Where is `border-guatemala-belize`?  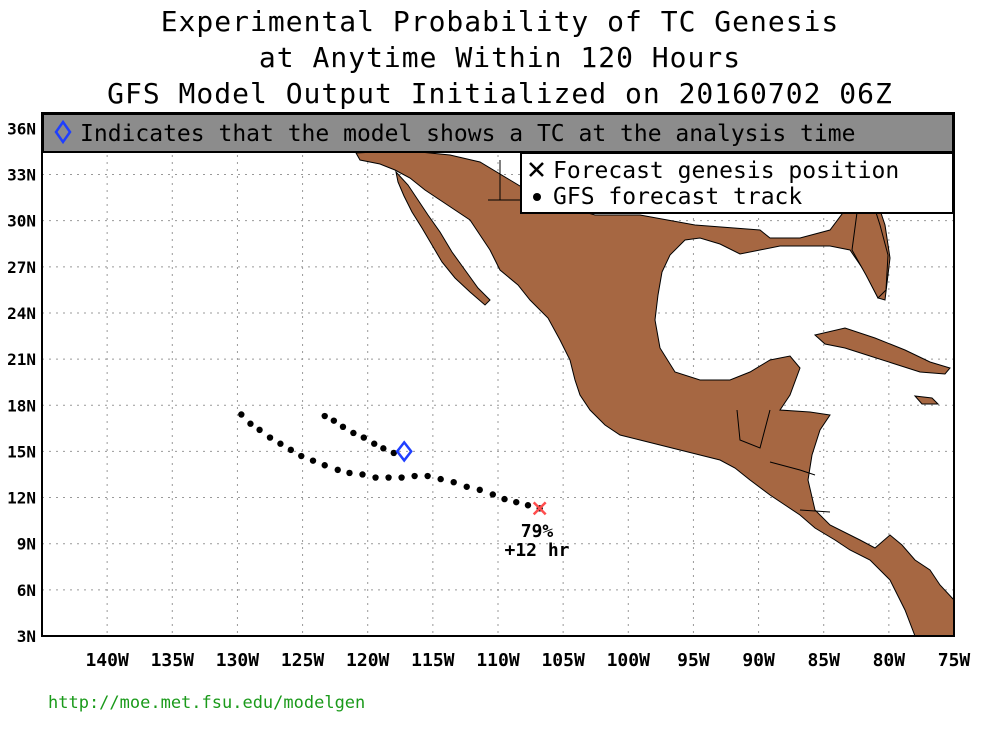 border-guatemala-belize is located at coordinates (753, 429).